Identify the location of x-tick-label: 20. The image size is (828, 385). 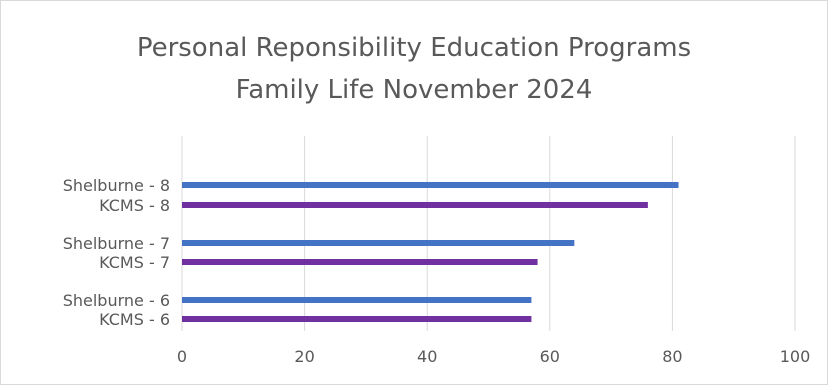
(304, 356).